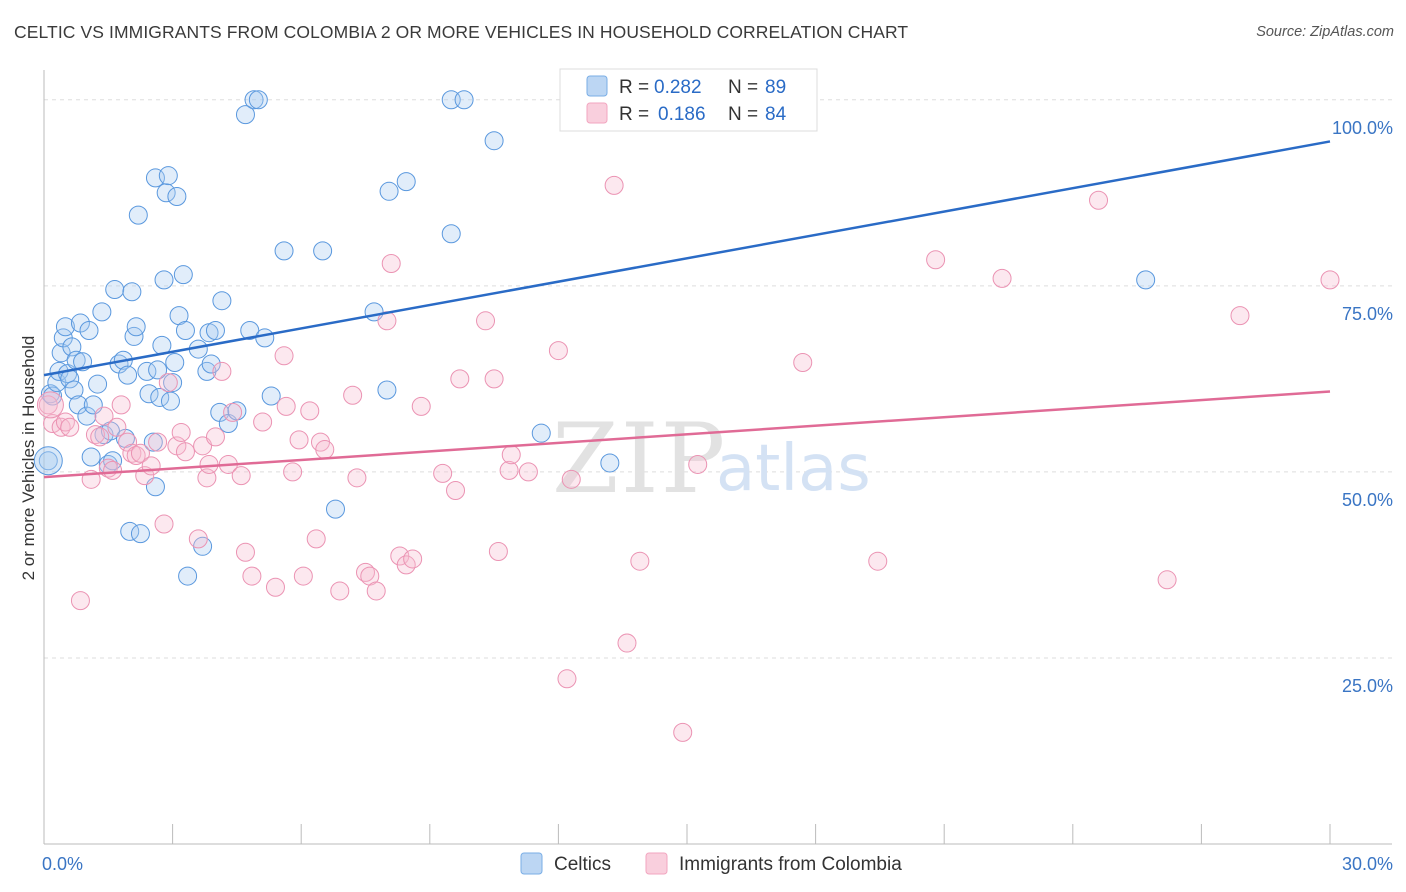  Describe the element at coordinates (1362, 407) in the screenshot. I see `y-tick-labels: 100.0% 75.0% 50.0% 25.0%` at that location.